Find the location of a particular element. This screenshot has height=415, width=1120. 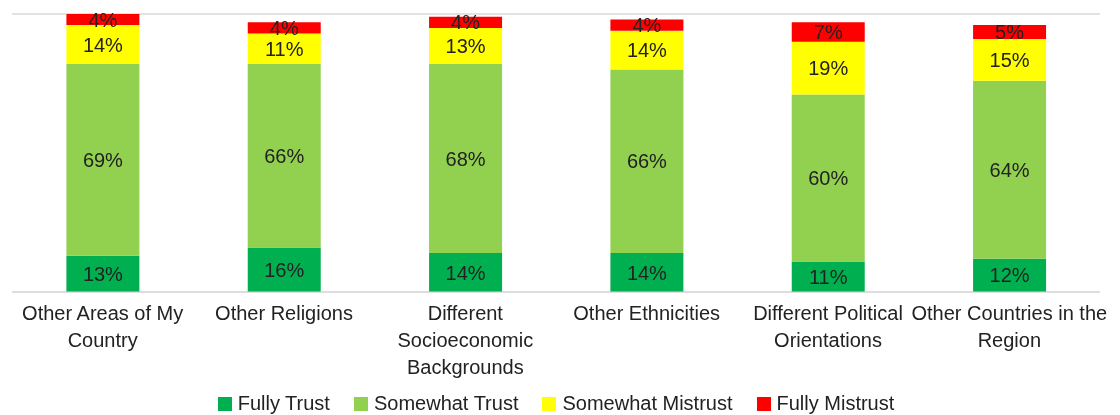

data-label: 5% is located at coordinates (1010, 32).